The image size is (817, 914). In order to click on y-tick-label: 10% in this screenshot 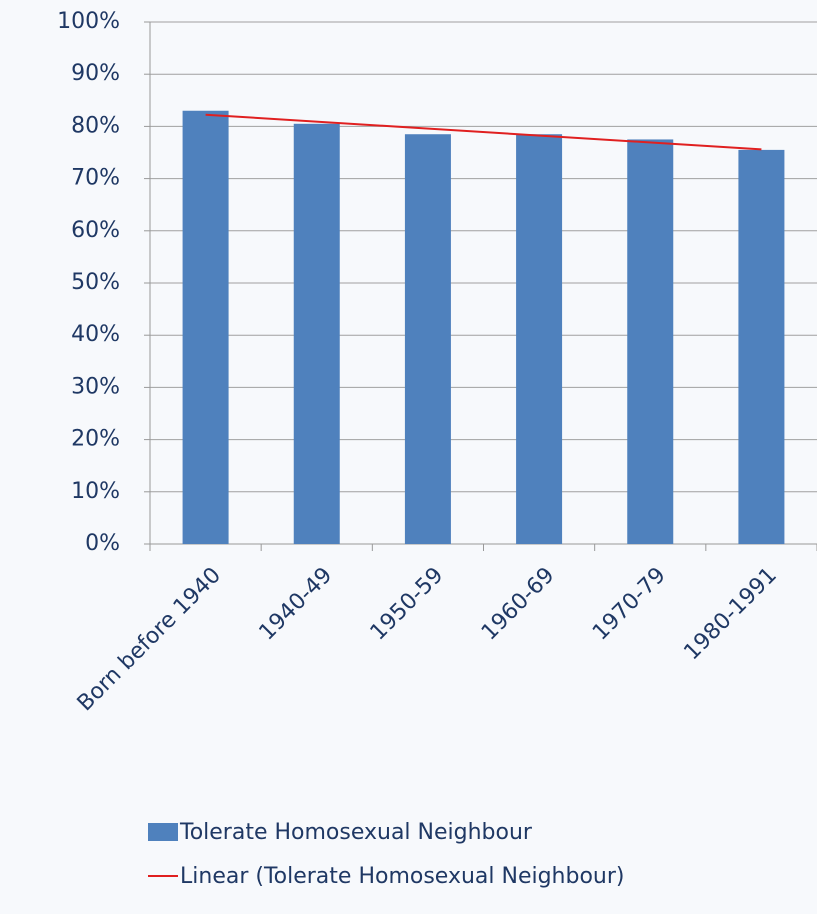, I will do `click(95, 491)`.